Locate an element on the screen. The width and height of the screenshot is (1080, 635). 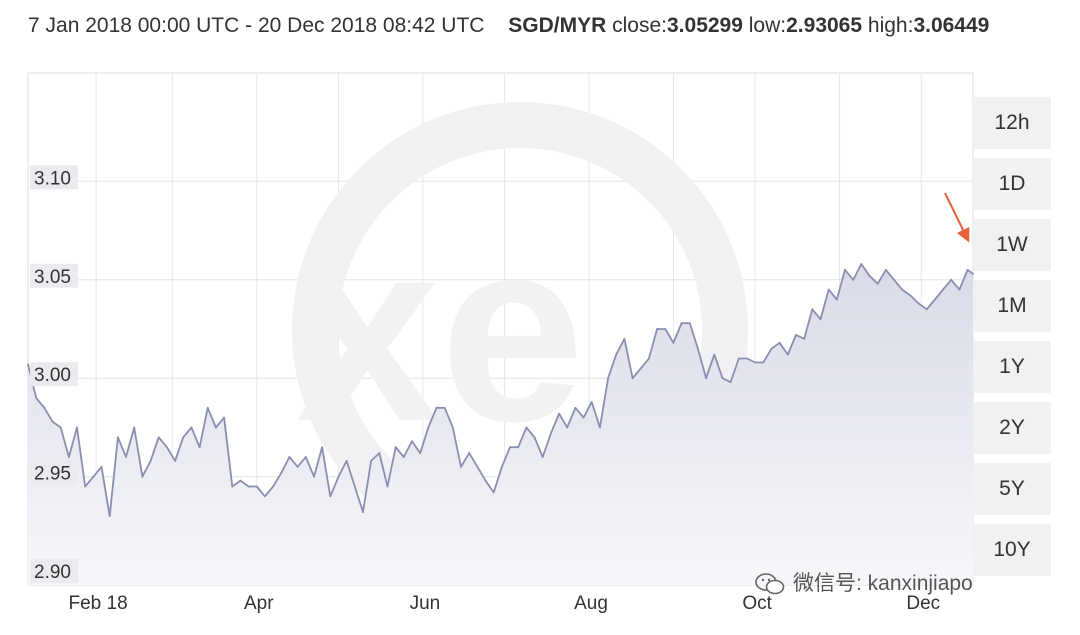
range-button-1m: 1M is located at coordinates (1012, 306).